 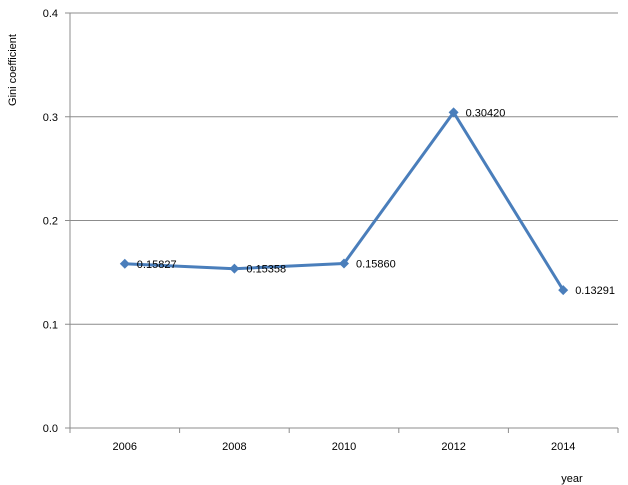 What do you see at coordinates (572, 479) in the screenshot?
I see `x-axis-title: year` at bounding box center [572, 479].